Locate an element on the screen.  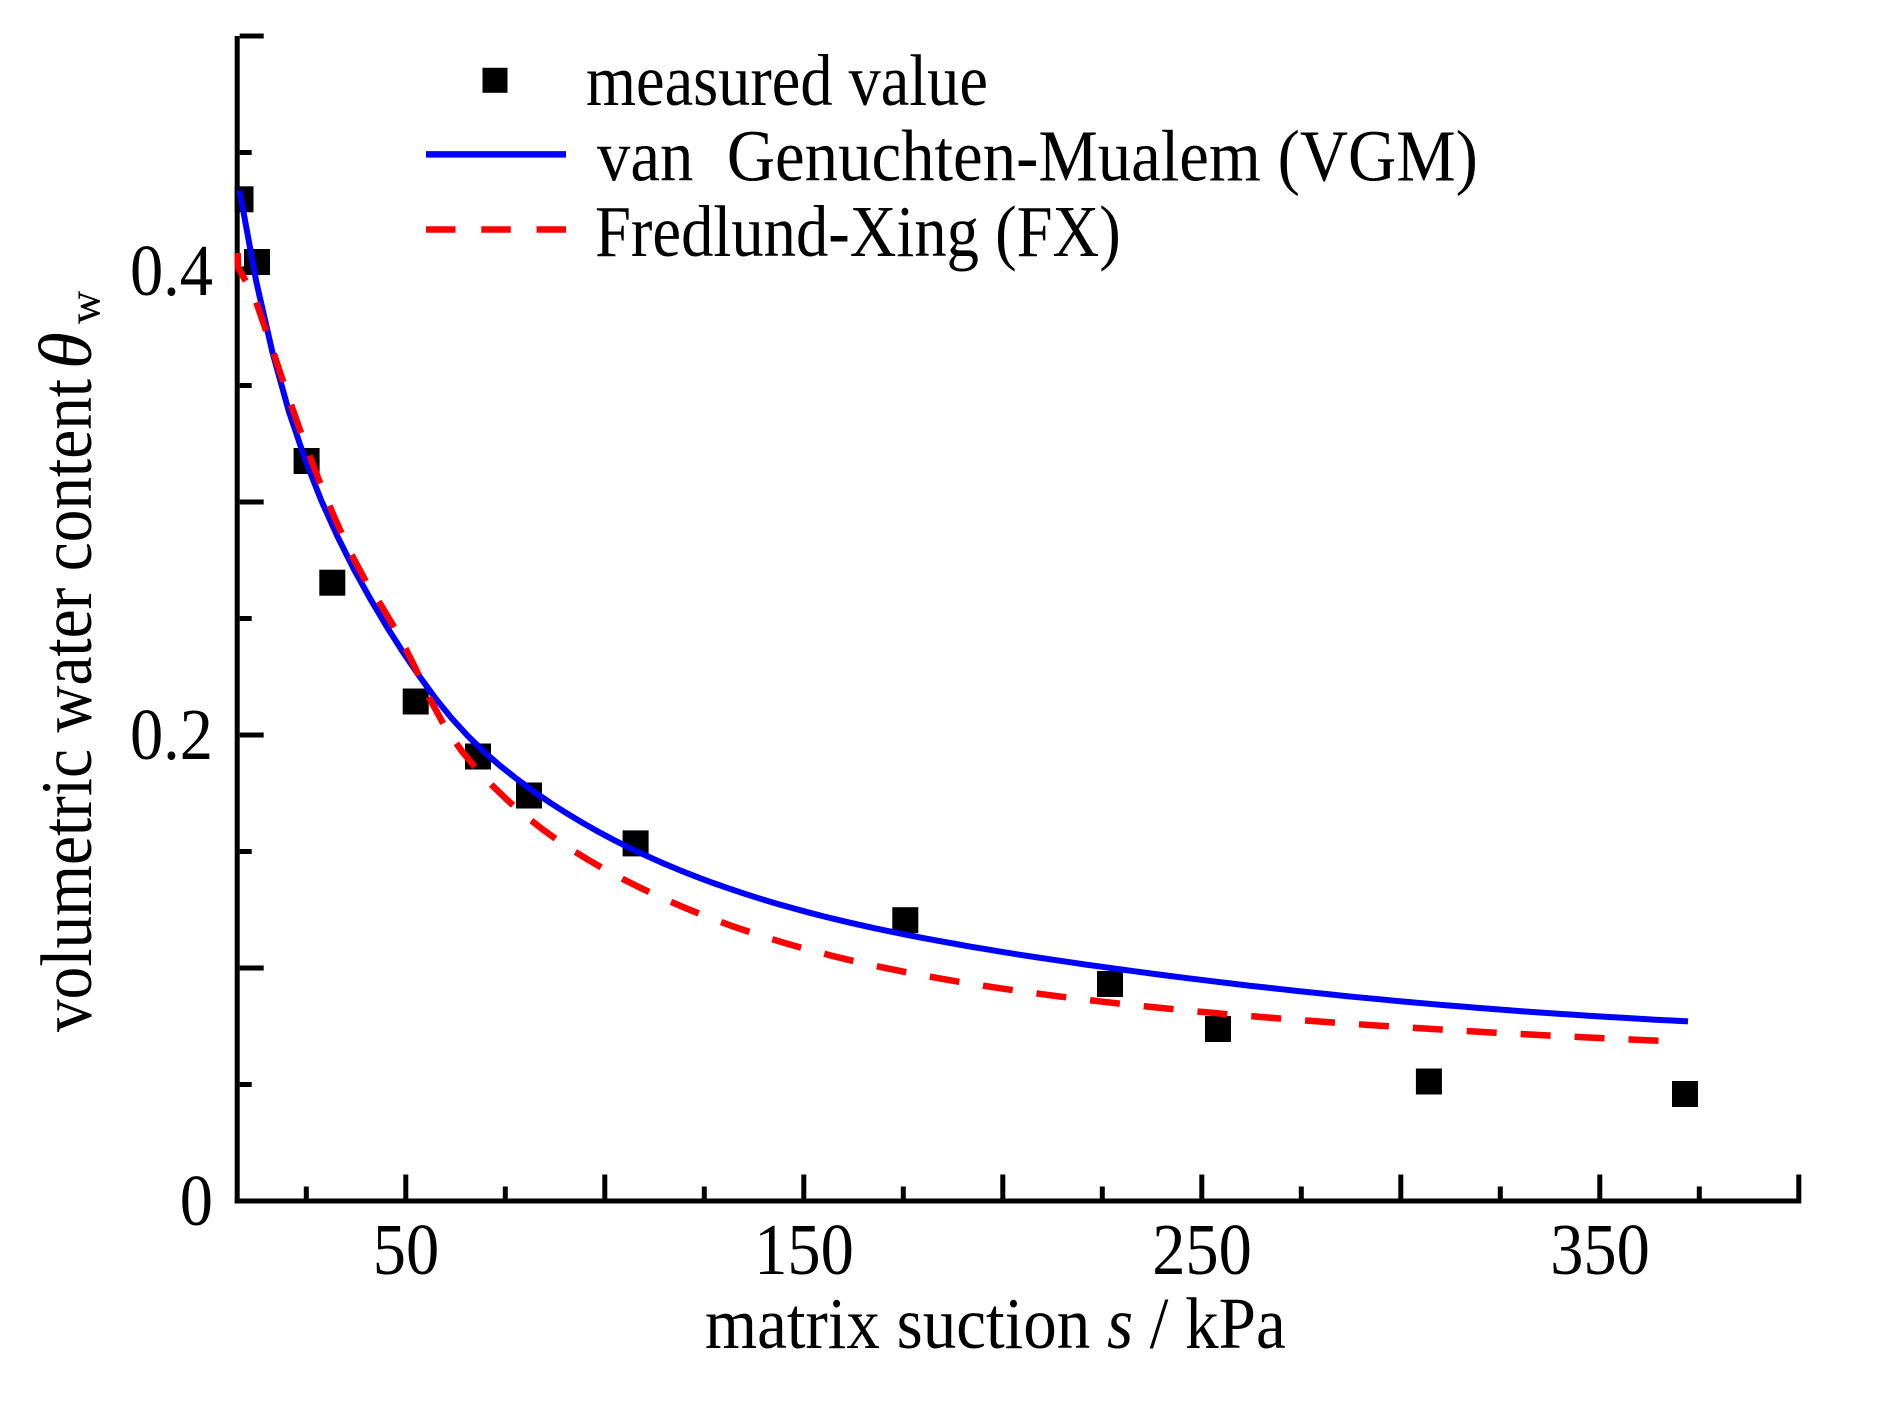
svg-text: 0.2 is located at coordinates (171, 735).